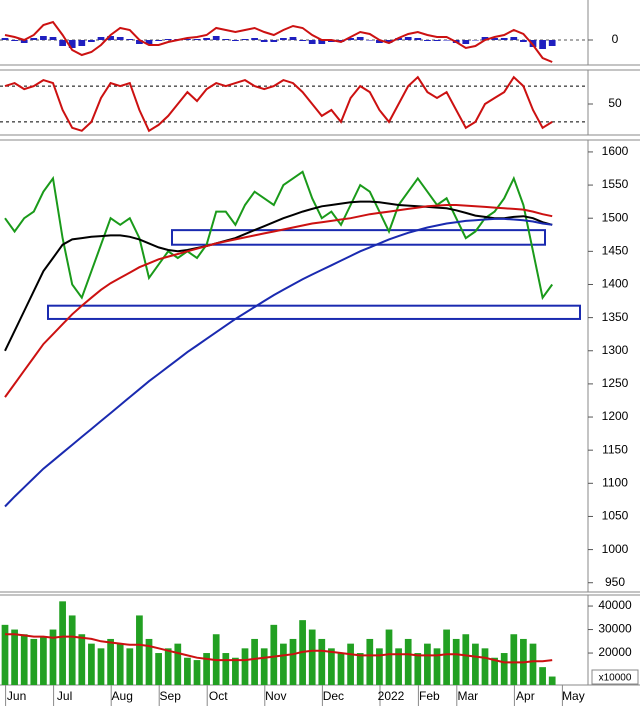  I want to click on unit-label: x10000, so click(615, 678).